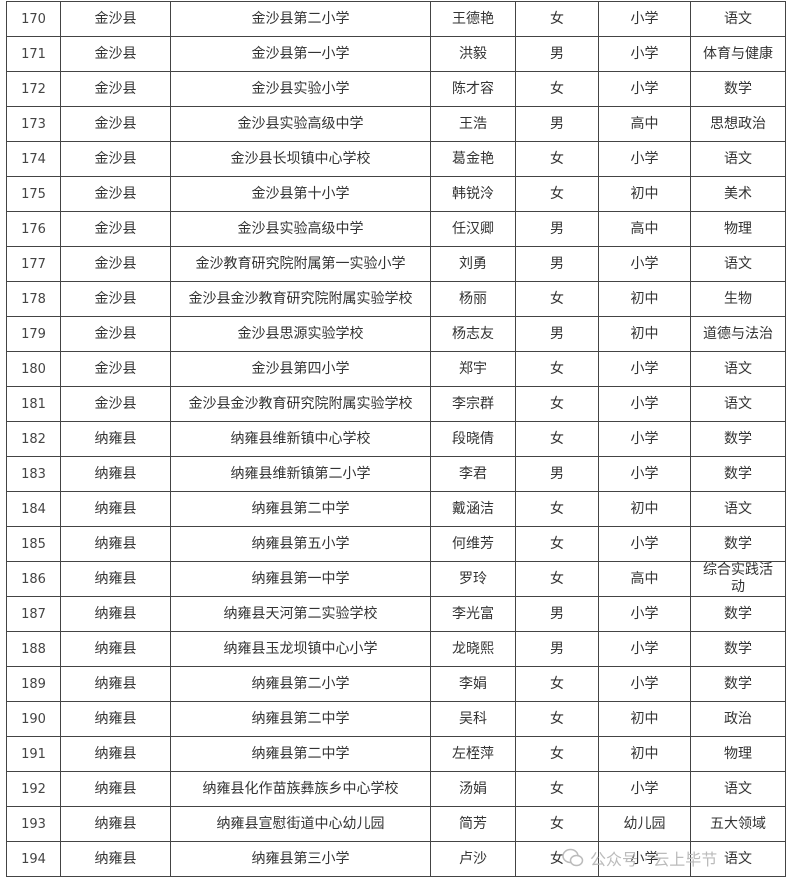 The width and height of the screenshot is (791, 892). I want to click on row-number: 186, so click(33, 579).